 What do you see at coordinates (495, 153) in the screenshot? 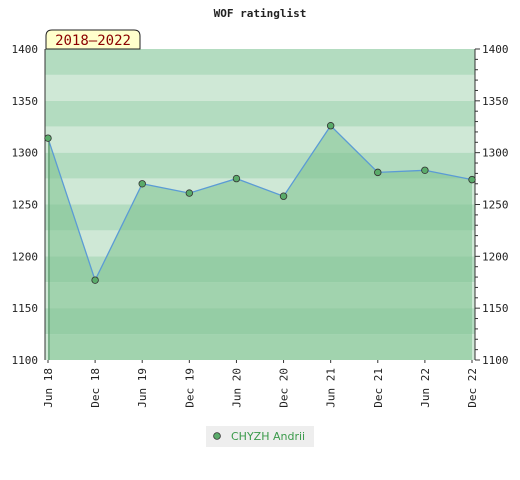
I see `y-tick-label-right: 1300` at bounding box center [495, 153].